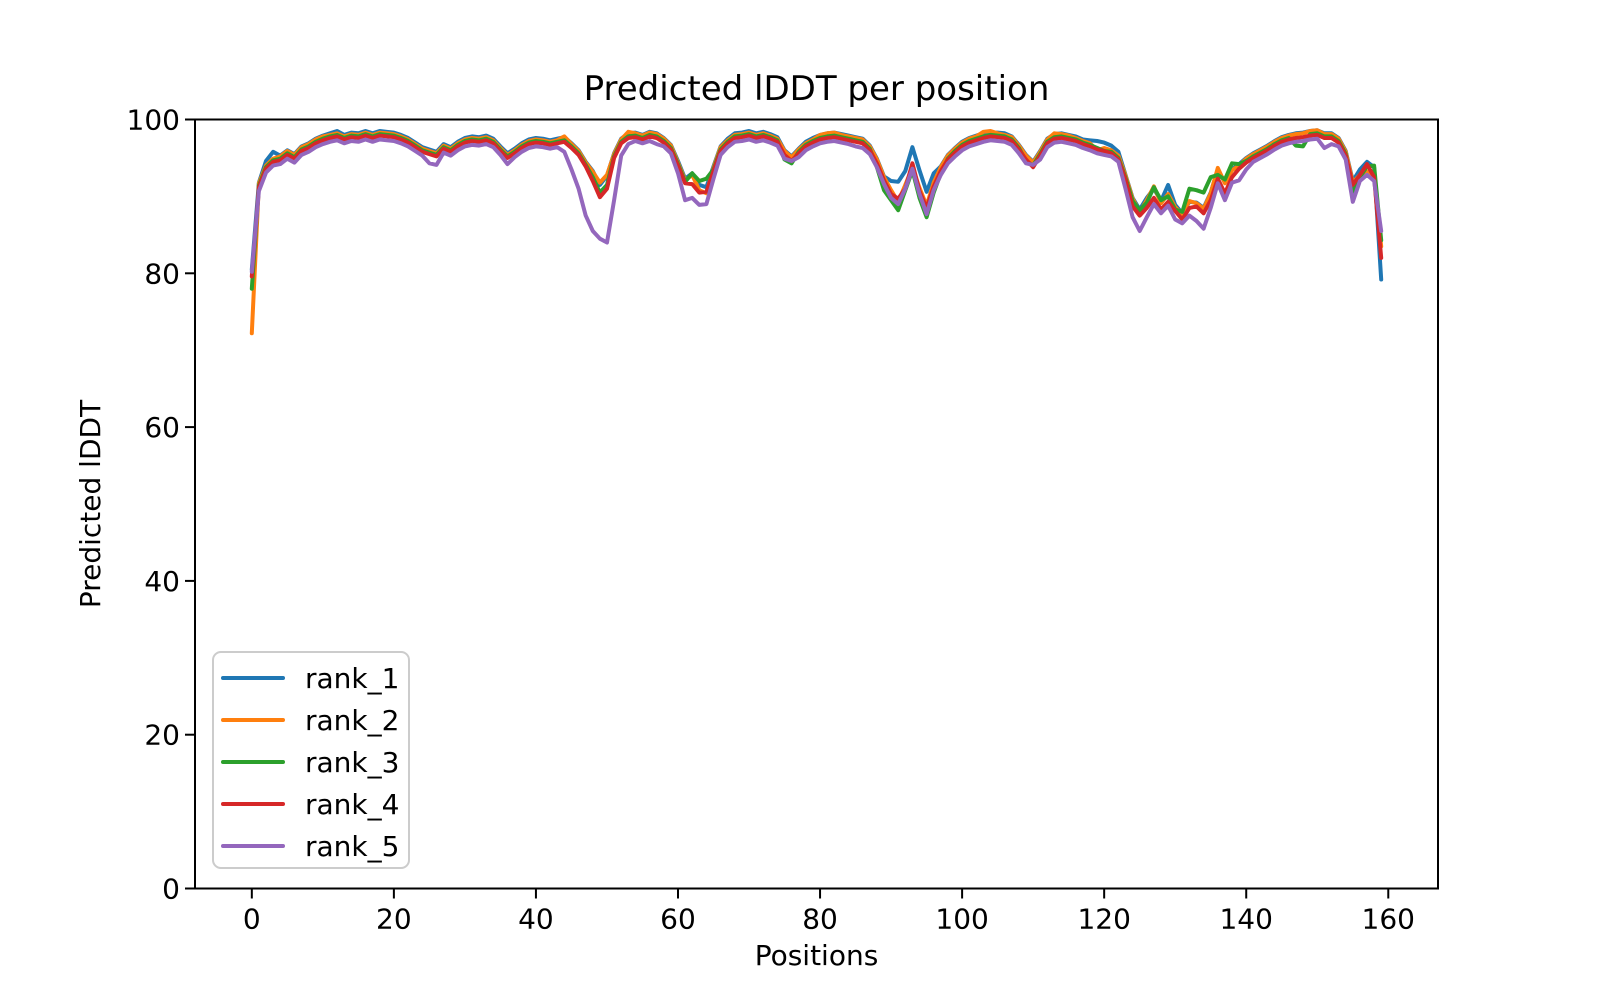 The image size is (1600, 1000). What do you see at coordinates (817, 955) in the screenshot?
I see `x-axis-label: Positions` at bounding box center [817, 955].